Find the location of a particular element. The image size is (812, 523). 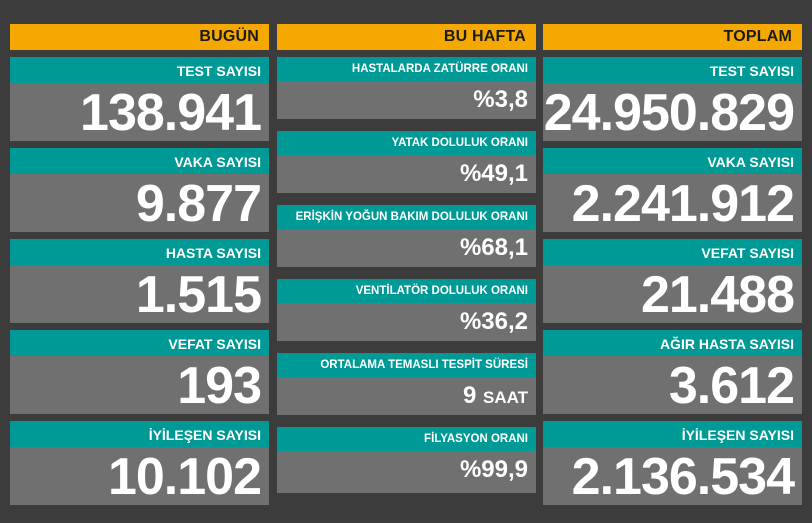

stat-value-unit: SAAT is located at coordinates (505, 397).